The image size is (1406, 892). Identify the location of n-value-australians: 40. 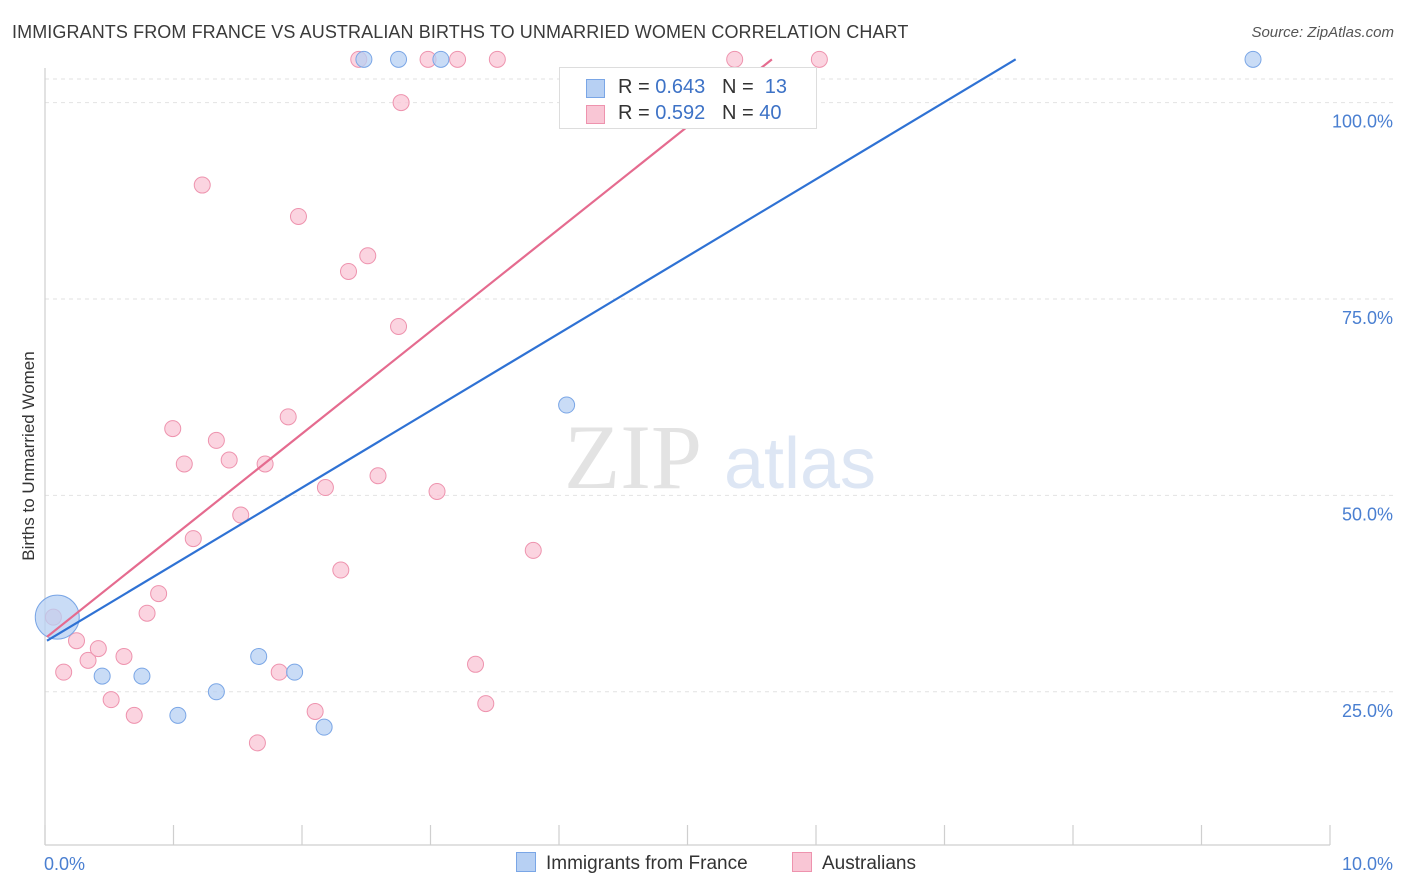
(770, 113).